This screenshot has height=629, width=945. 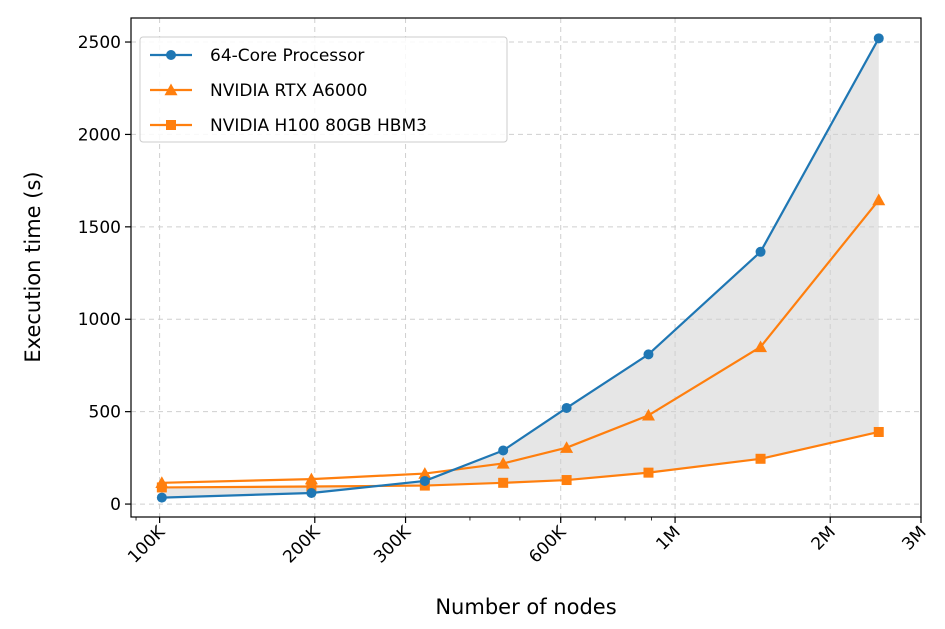 I want to click on legend-label: NVIDIA H100 80GB HBM3, so click(x=318, y=126).